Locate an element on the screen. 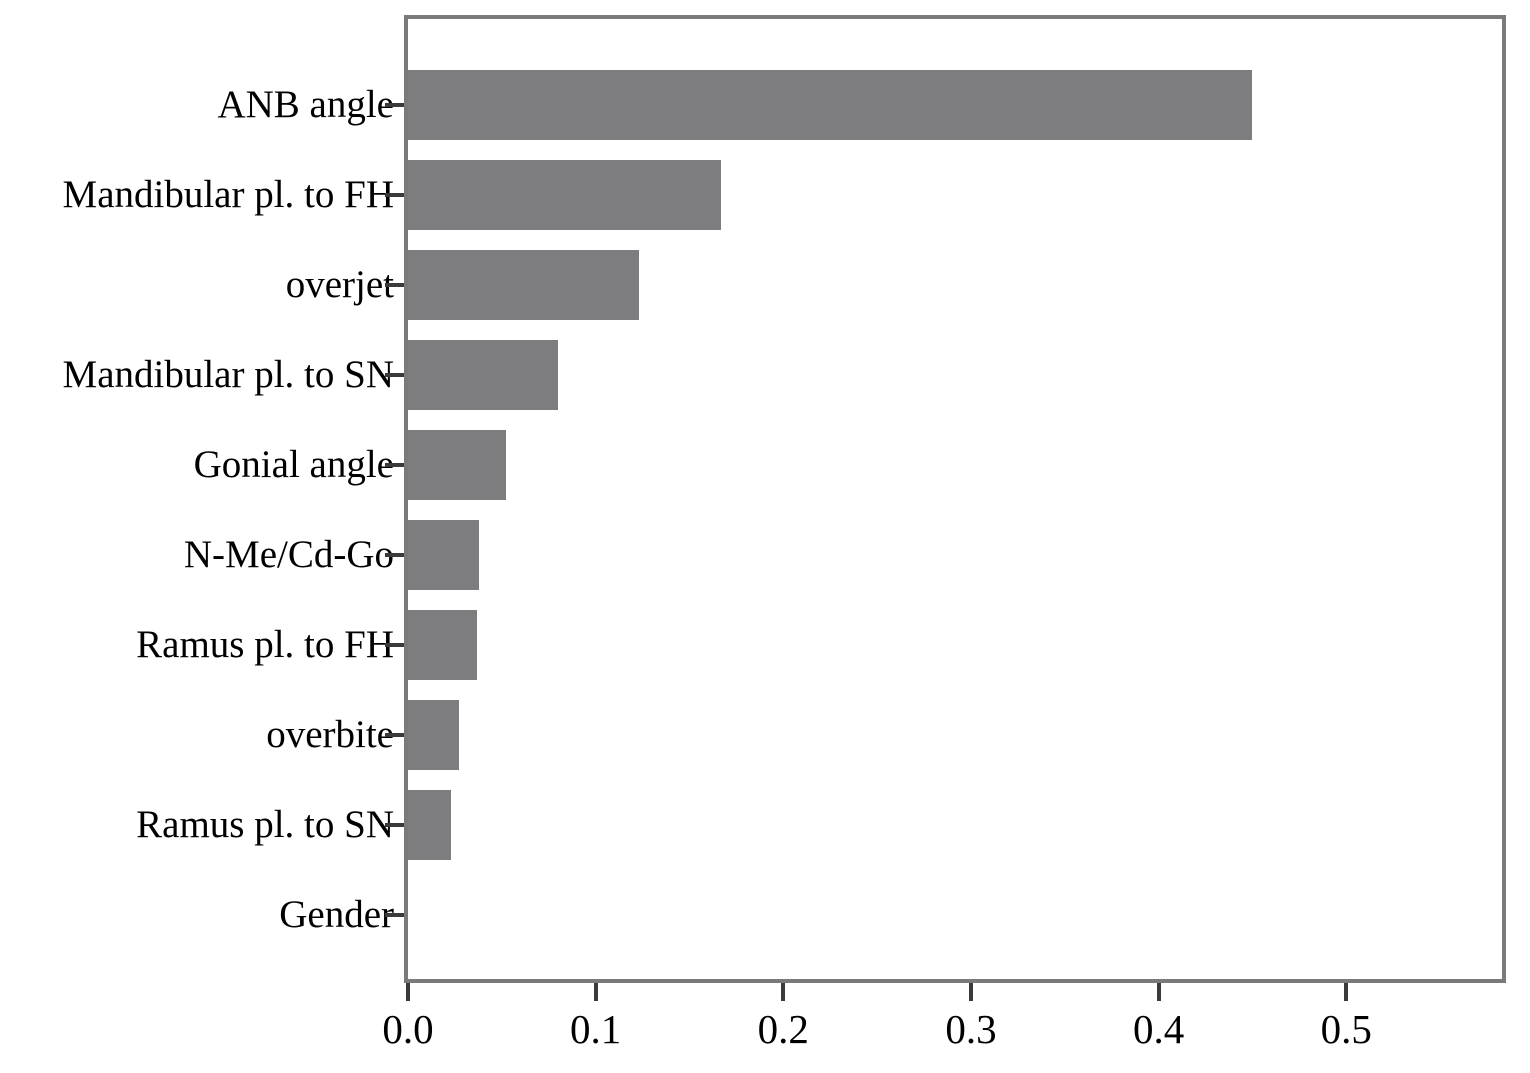 Image resolution: width=1530 pixels, height=1073 pixels. x-tick-label: 0.2 is located at coordinates (783, 1029).